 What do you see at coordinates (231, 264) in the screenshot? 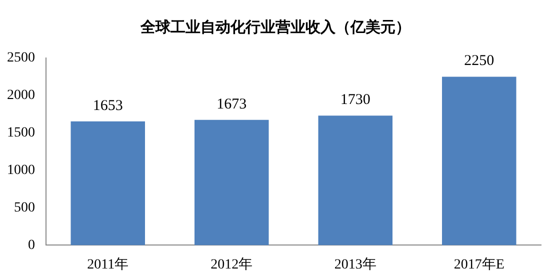
I see `x-tick-label: 2012年` at bounding box center [231, 264].